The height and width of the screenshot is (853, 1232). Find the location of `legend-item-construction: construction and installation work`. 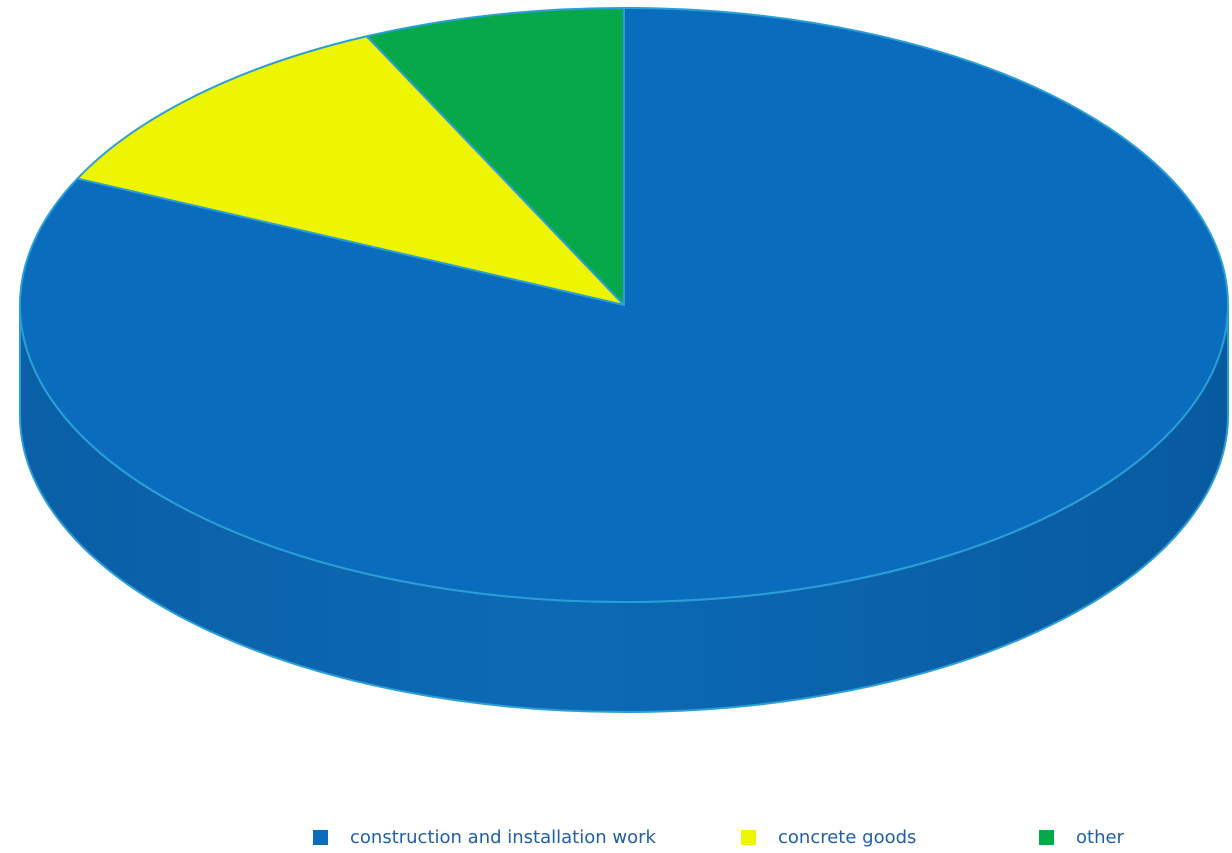

legend-item-construction: construction and installation work is located at coordinates (484, 837).